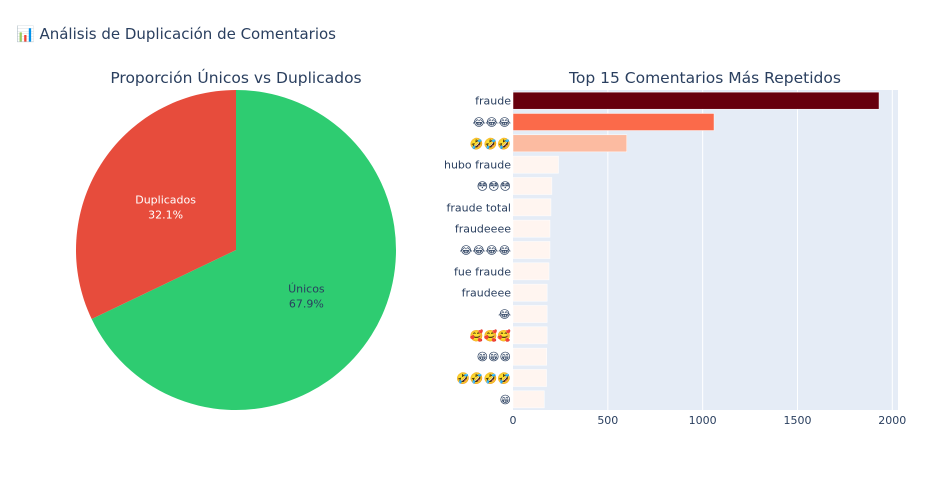  What do you see at coordinates (703, 420) in the screenshot?
I see `bar-x-tick-label: 1000` at bounding box center [703, 420].